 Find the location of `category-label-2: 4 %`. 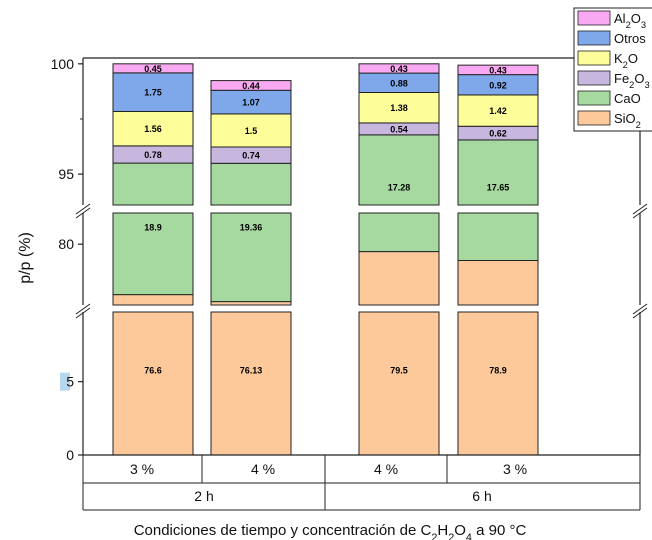

category-label-2: 4 % is located at coordinates (263, 469).